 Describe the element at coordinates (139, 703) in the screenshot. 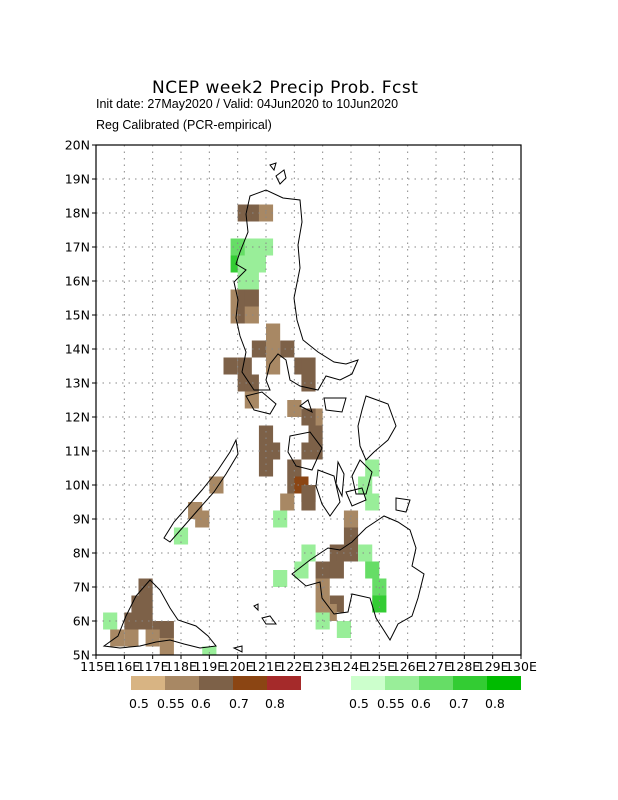

I see `dry-legend-label: 0.5` at that location.